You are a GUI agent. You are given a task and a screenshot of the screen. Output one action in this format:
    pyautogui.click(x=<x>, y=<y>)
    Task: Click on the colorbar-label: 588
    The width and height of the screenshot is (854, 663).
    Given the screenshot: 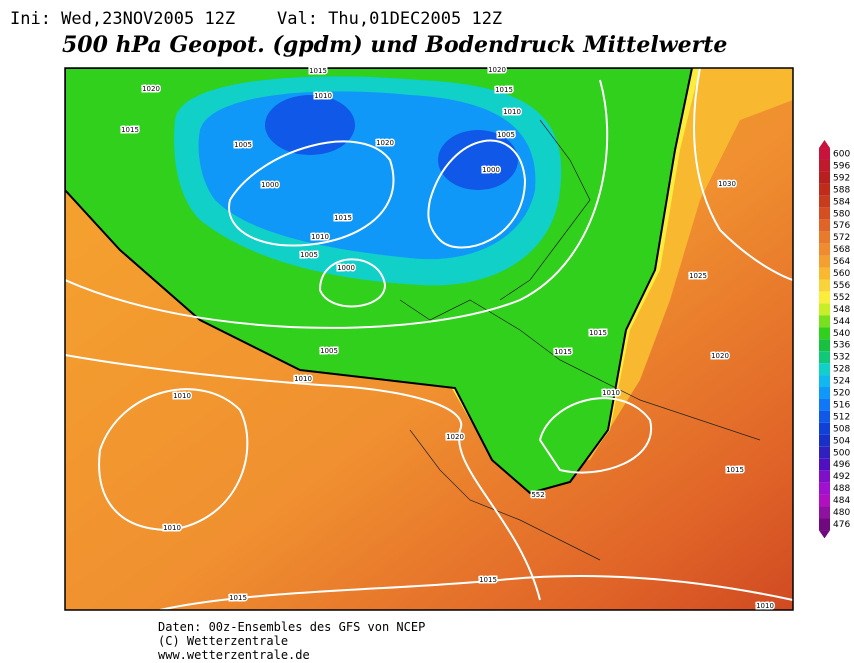 What is the action you would take?
    pyautogui.click(x=841, y=190)
    